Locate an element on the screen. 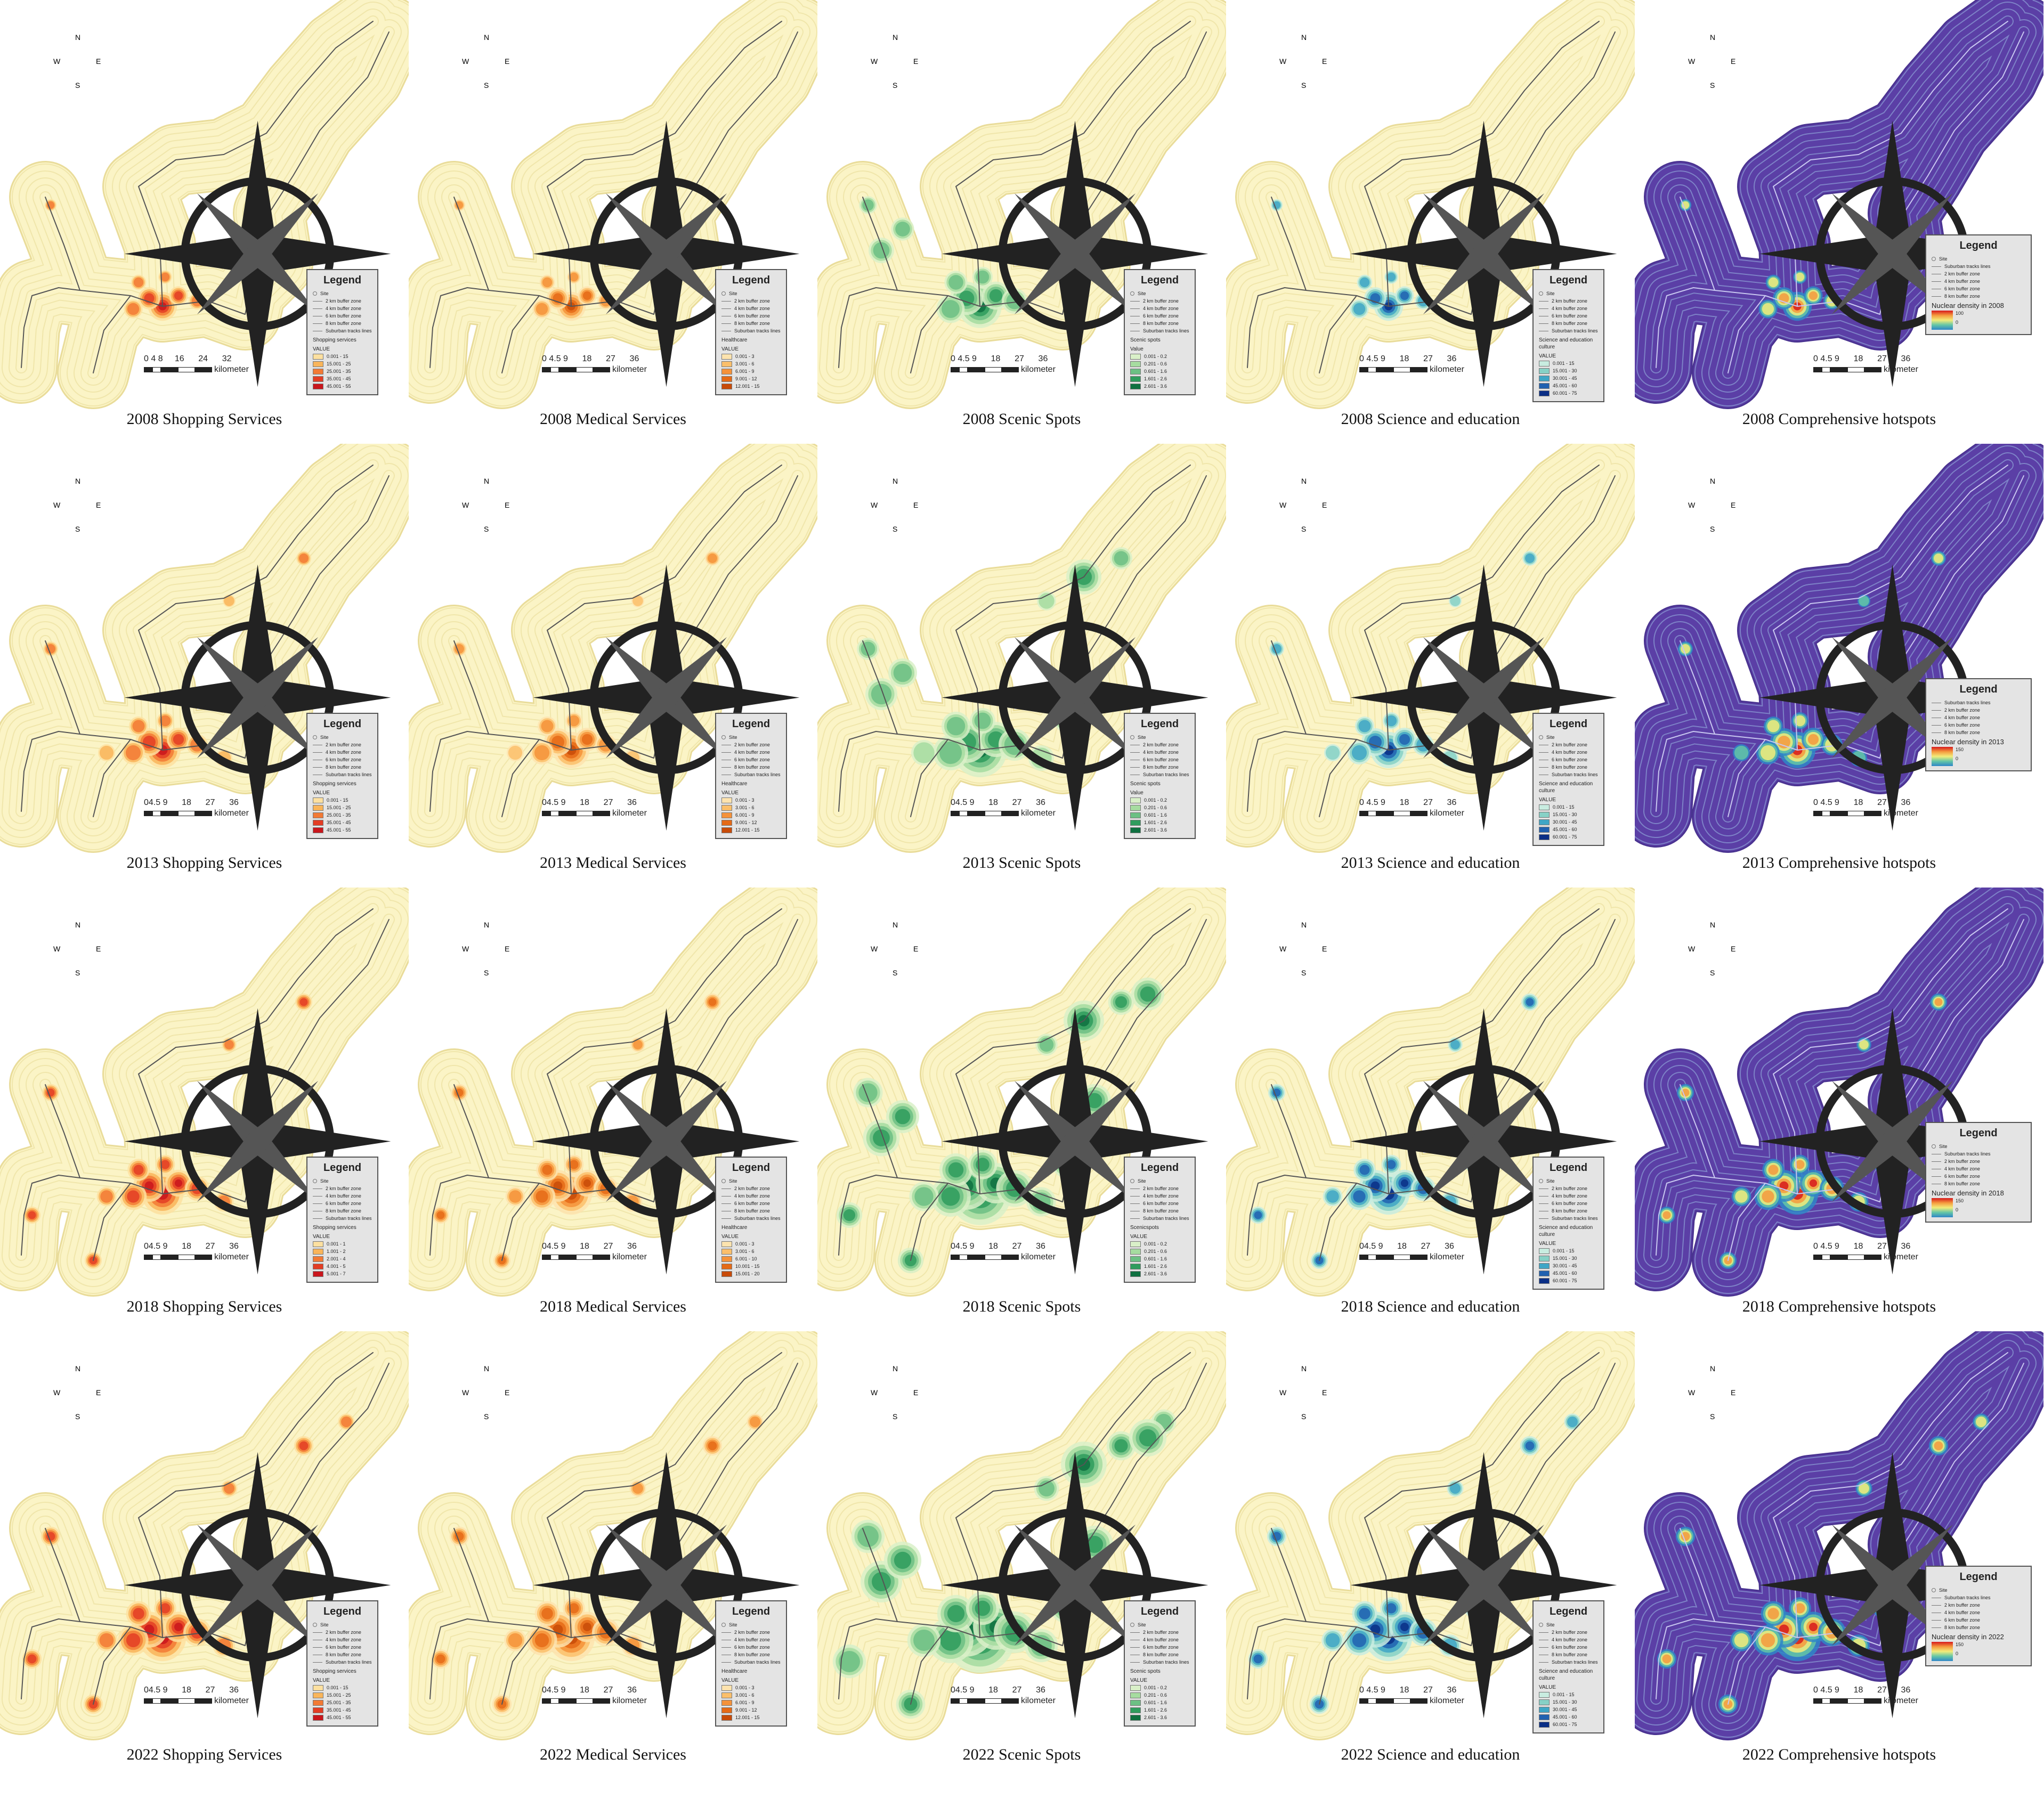 This screenshot has height=1807, width=2044. legend-field-name: Healthcare is located at coordinates (734, 784).